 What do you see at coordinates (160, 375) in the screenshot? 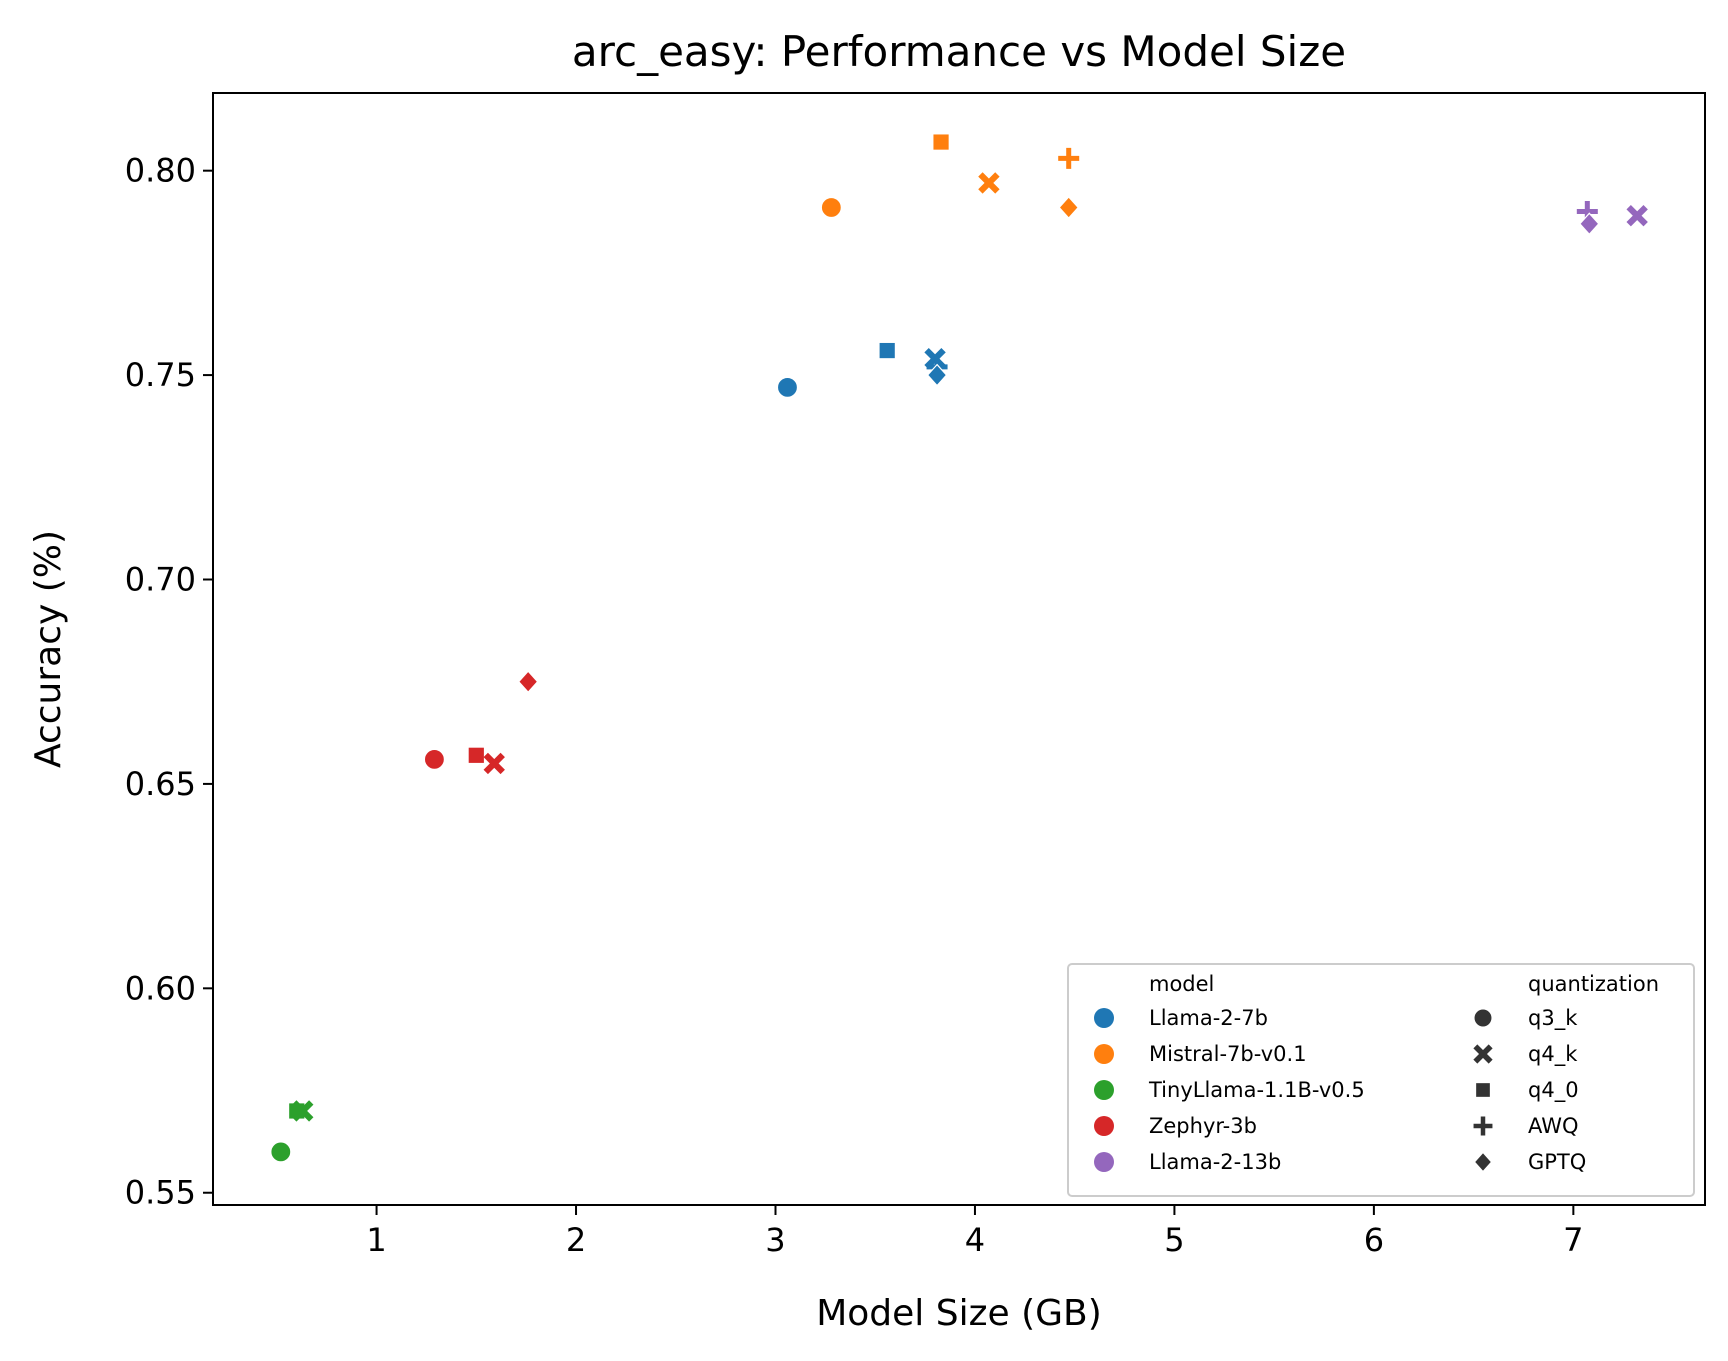
I see `y-tick-label: 0.75` at bounding box center [160, 375].